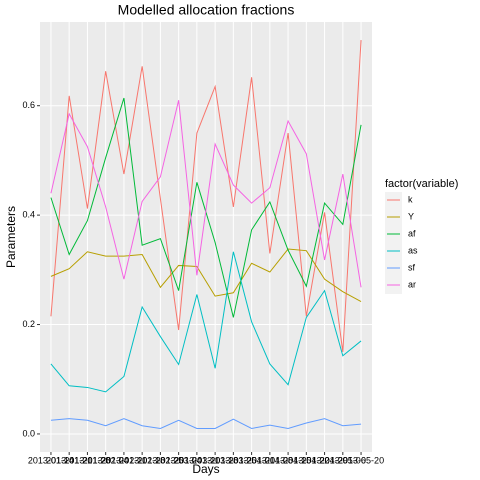 This screenshot has height=480, width=480. What do you see at coordinates (28, 105) in the screenshot?
I see `y-tick-label: 0.6` at bounding box center [28, 105].